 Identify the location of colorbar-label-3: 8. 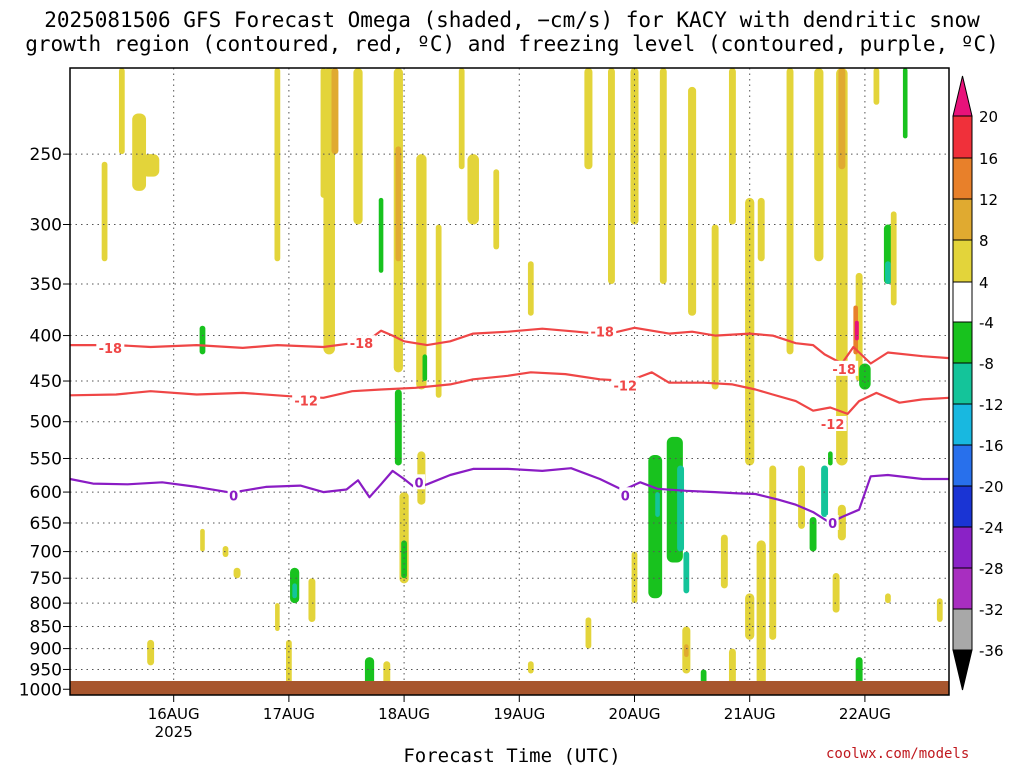
(984, 241).